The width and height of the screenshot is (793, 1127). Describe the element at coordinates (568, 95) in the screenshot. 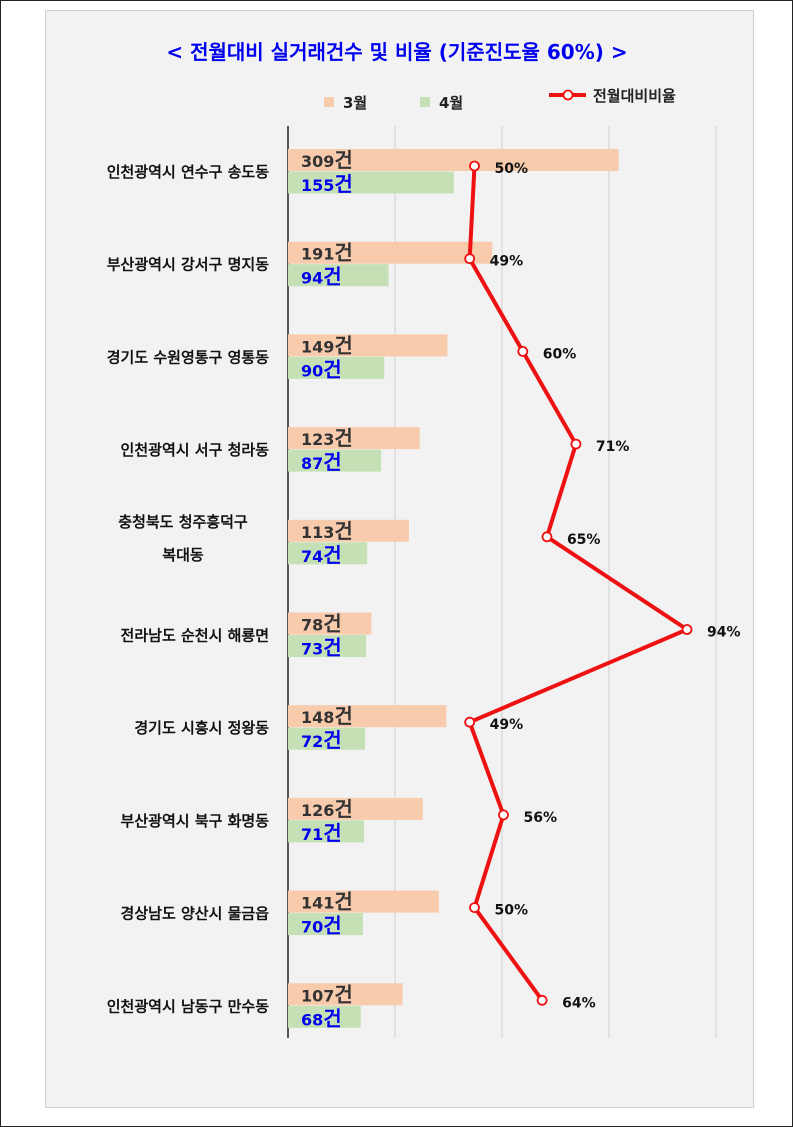

I see `legend-marker-ratio` at that location.